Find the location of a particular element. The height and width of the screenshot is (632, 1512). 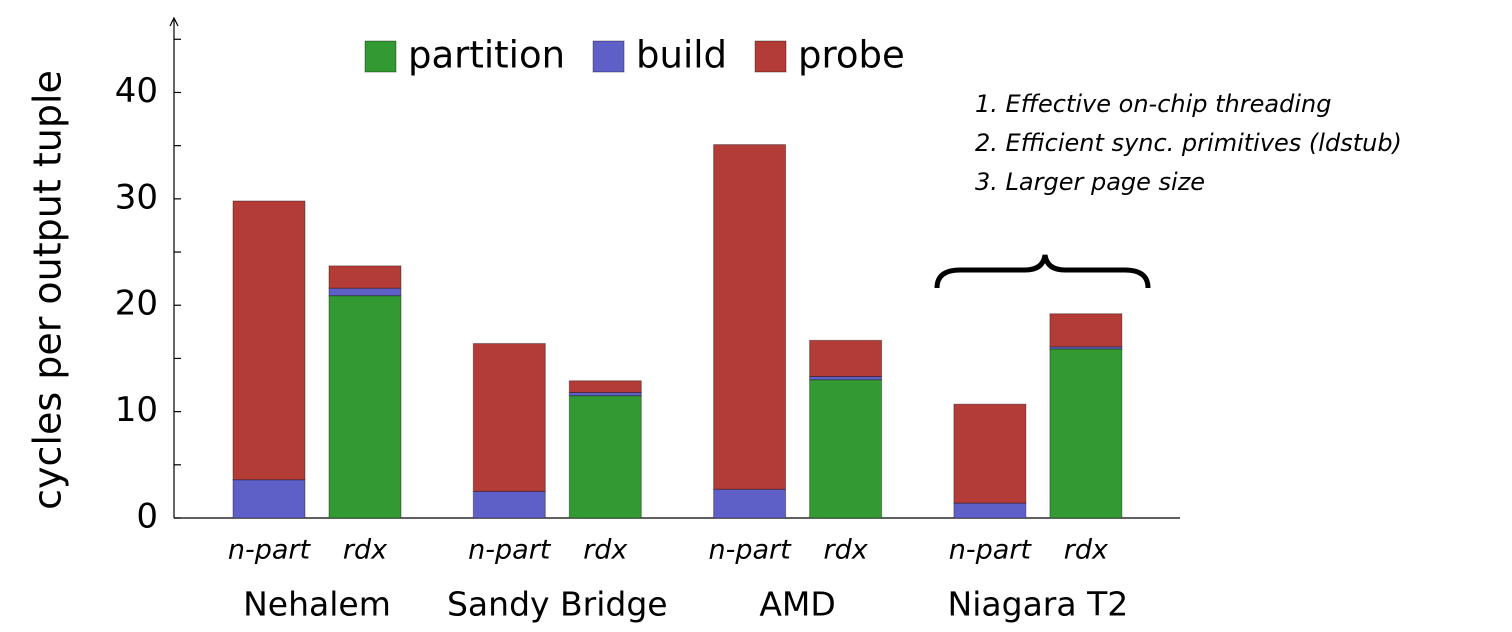

group-label: Niagara T2 is located at coordinates (1038, 604).